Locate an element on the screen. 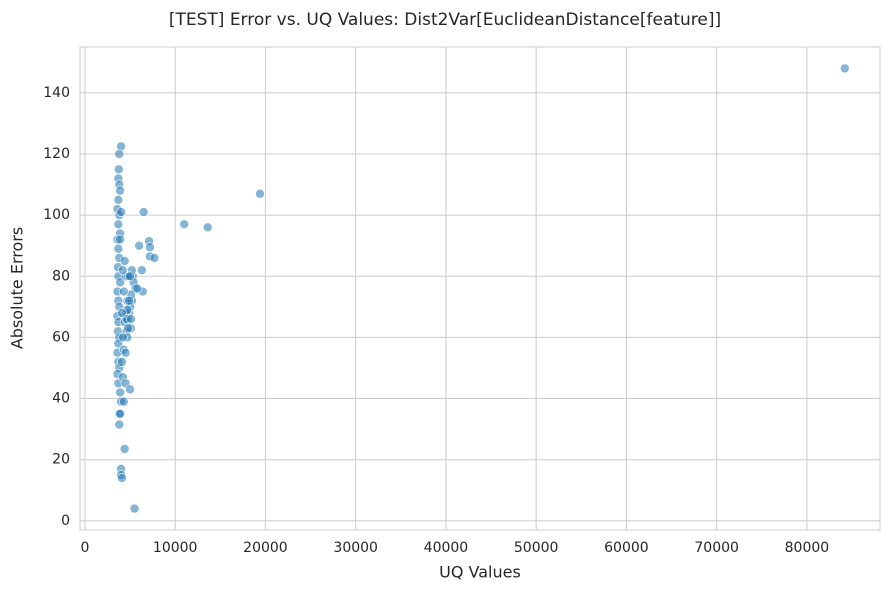 The image size is (889, 592). y-tick-label: 20 is located at coordinates (61, 460).